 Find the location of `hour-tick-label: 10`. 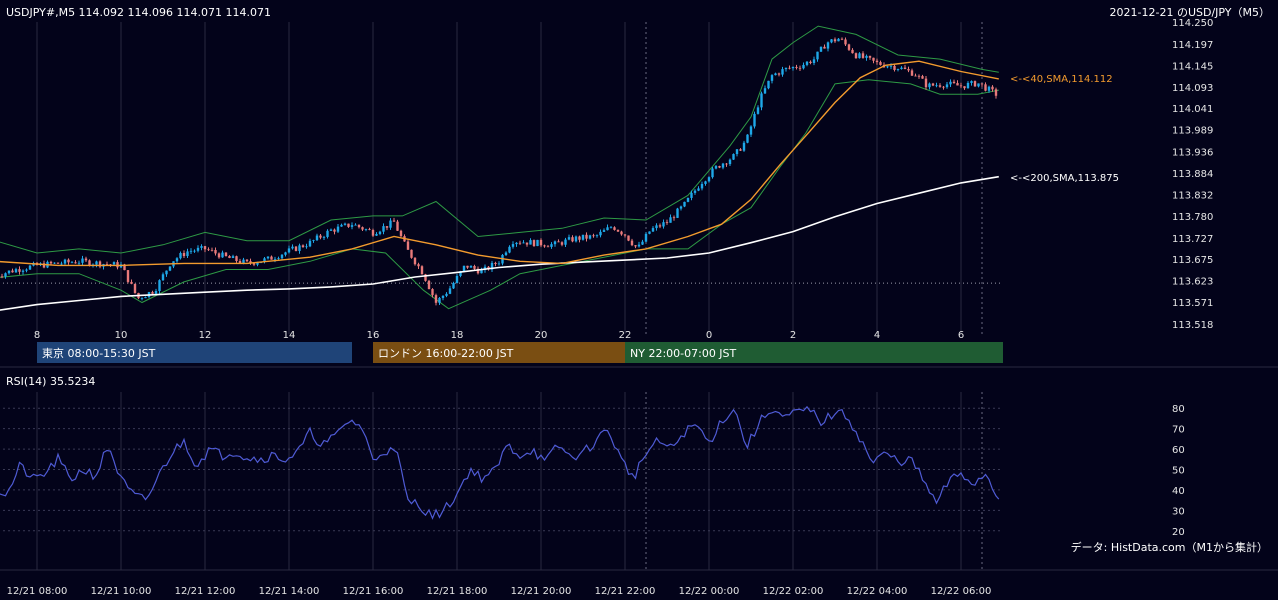

hour-tick-label: 10 is located at coordinates (121, 335).